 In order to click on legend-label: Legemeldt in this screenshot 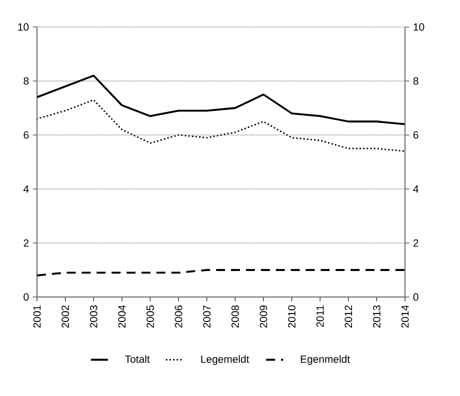, I will do `click(225, 360)`.